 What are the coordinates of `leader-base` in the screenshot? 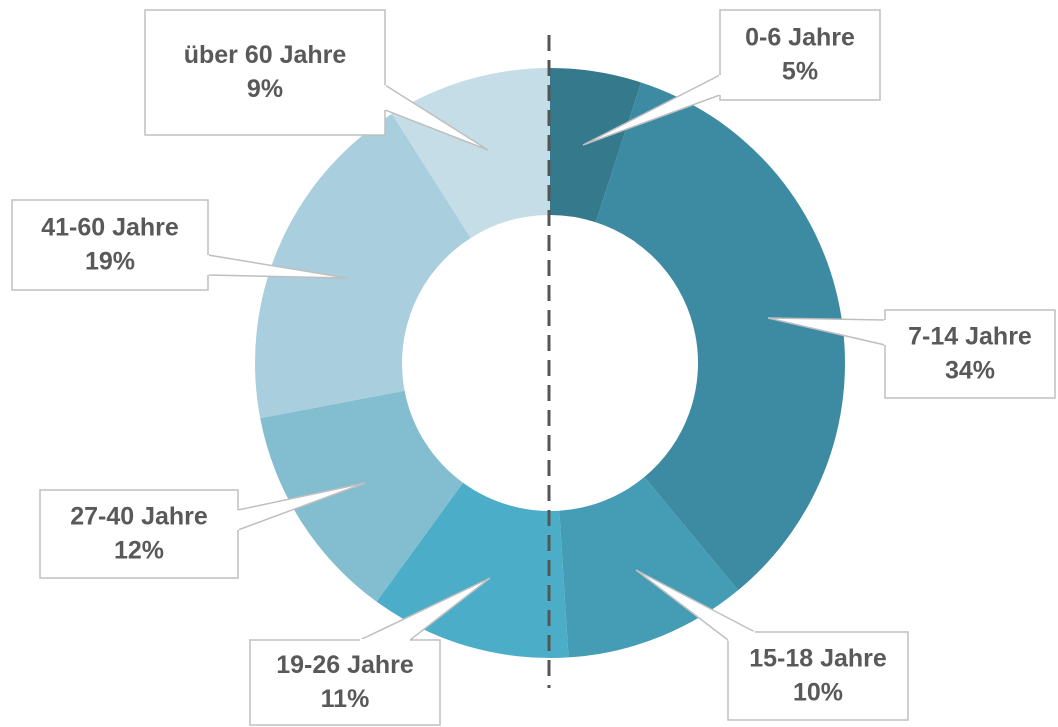 It's located at (741, 636).